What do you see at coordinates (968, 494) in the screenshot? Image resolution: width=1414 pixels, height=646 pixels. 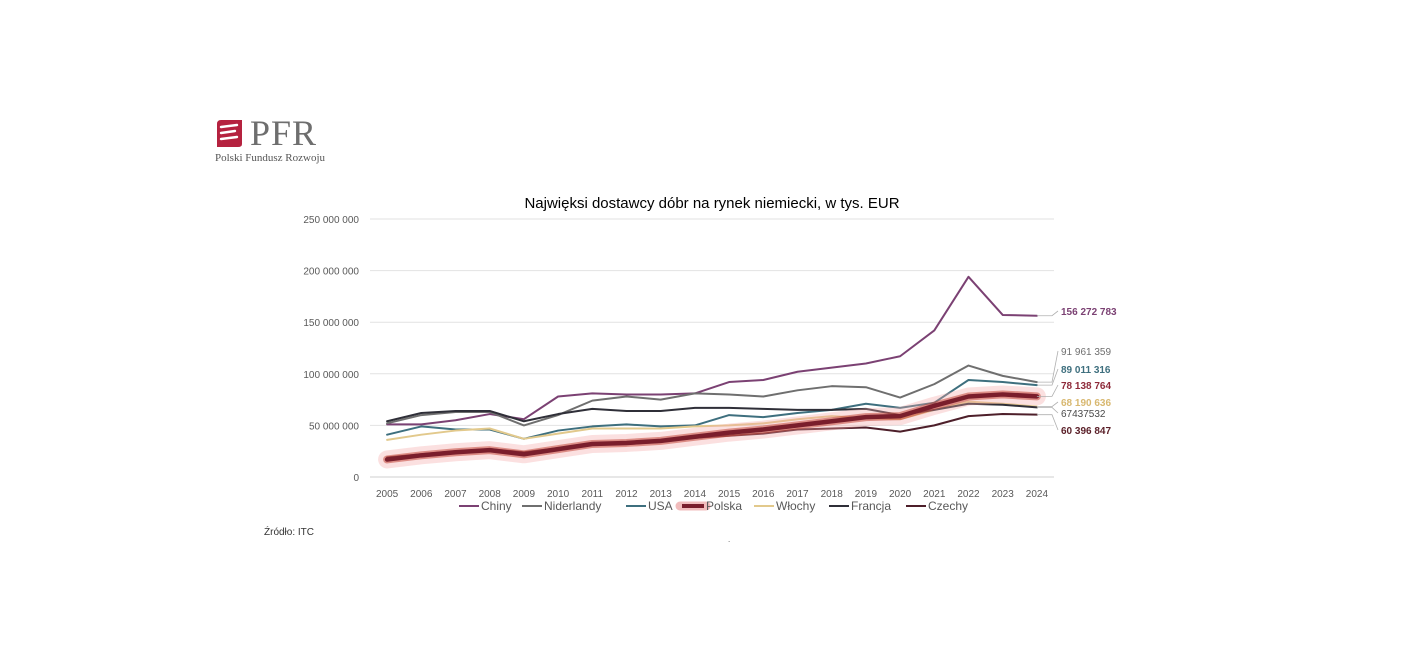 I see `x-tick-label: 2022` at bounding box center [968, 494].